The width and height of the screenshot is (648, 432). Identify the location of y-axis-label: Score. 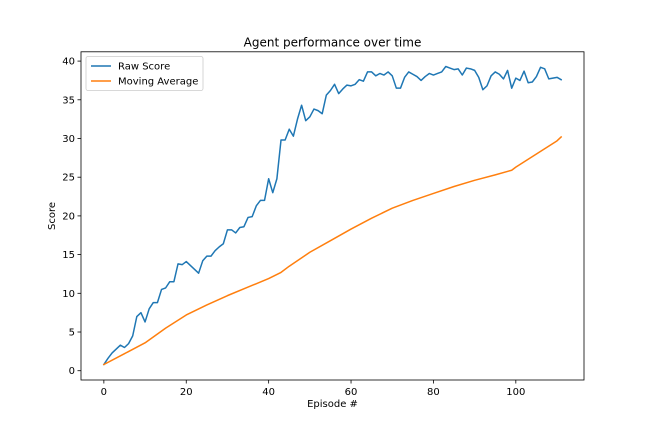
(52, 216).